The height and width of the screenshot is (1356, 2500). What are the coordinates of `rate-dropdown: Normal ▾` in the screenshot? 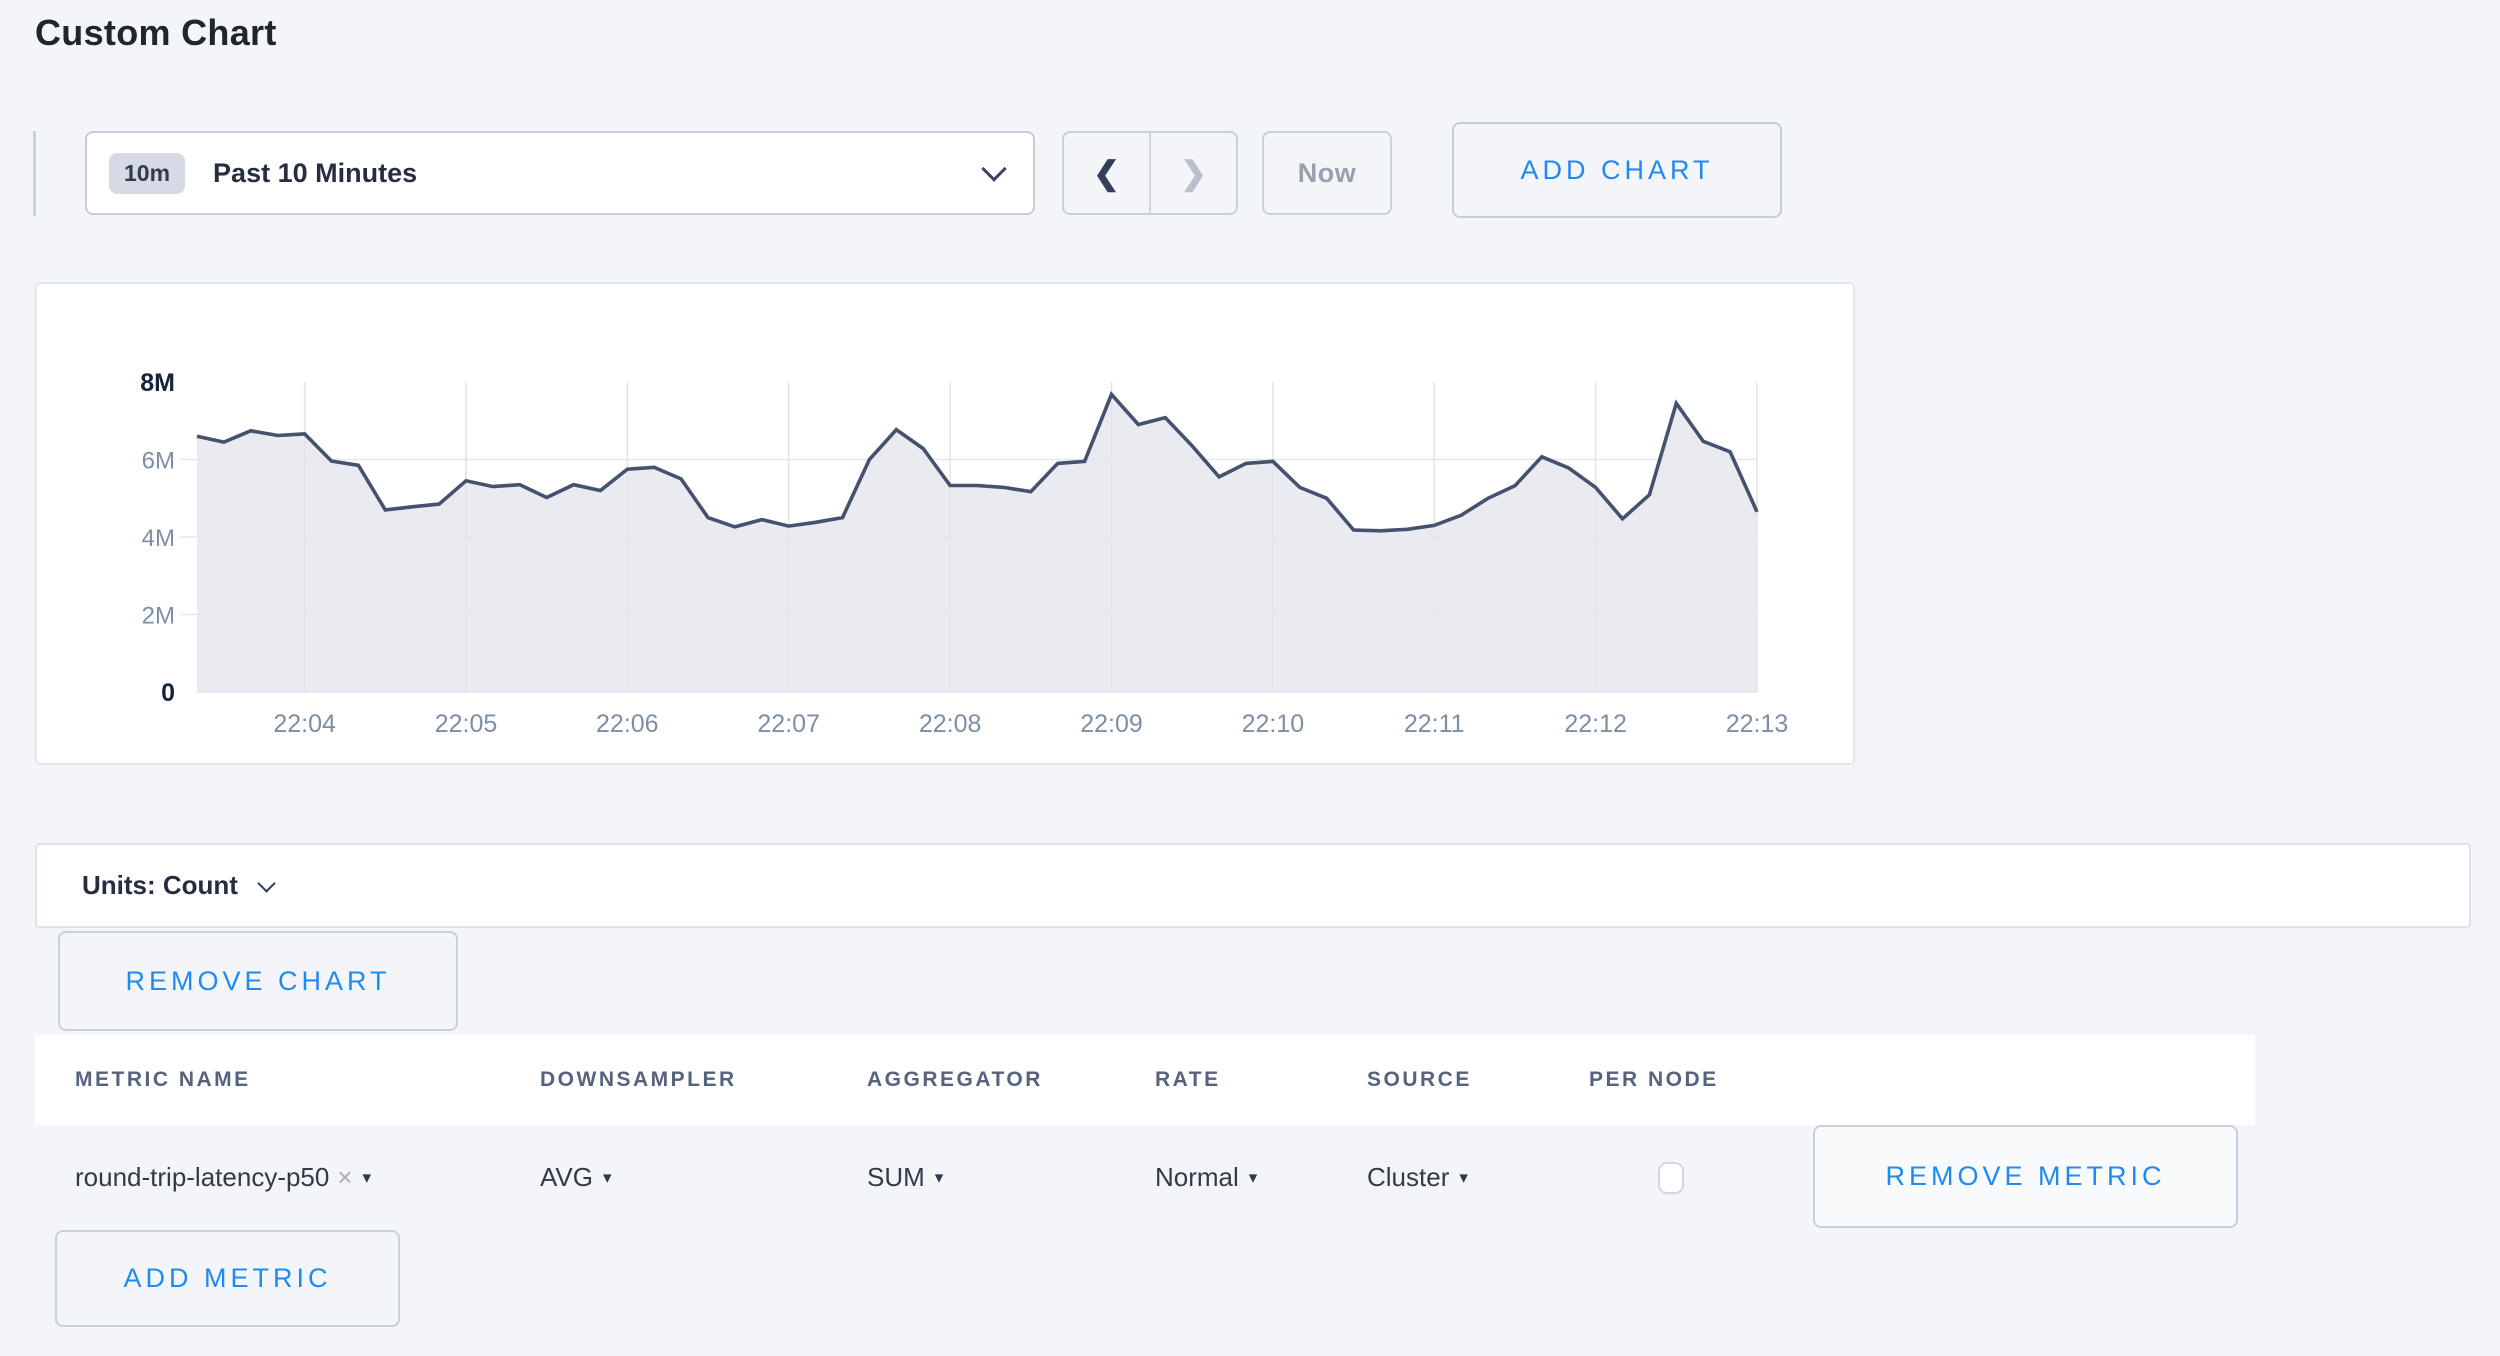 It's located at (1261, 1177).